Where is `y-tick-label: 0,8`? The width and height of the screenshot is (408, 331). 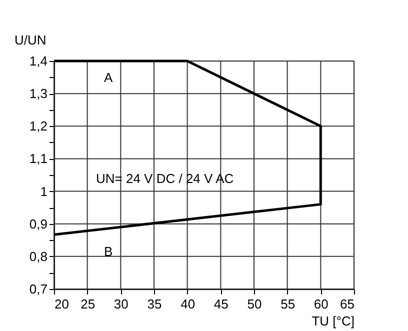
y-tick-label: 0,8 is located at coordinates (38, 256).